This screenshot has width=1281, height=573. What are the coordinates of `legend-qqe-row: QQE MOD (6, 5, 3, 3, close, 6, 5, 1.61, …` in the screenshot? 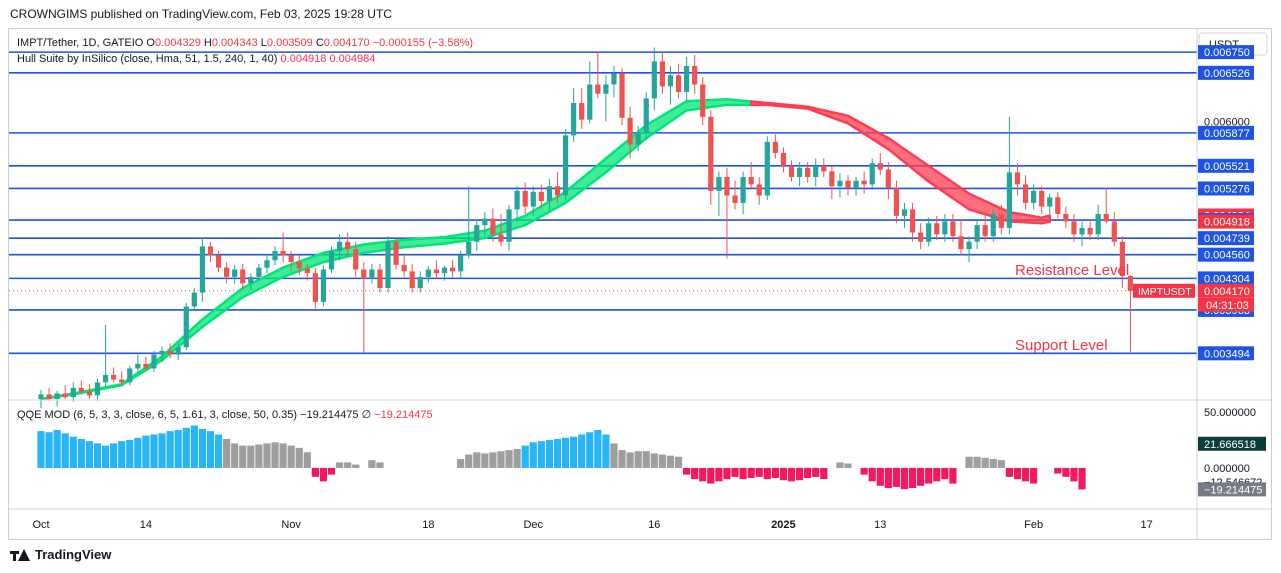 It's located at (225, 415).